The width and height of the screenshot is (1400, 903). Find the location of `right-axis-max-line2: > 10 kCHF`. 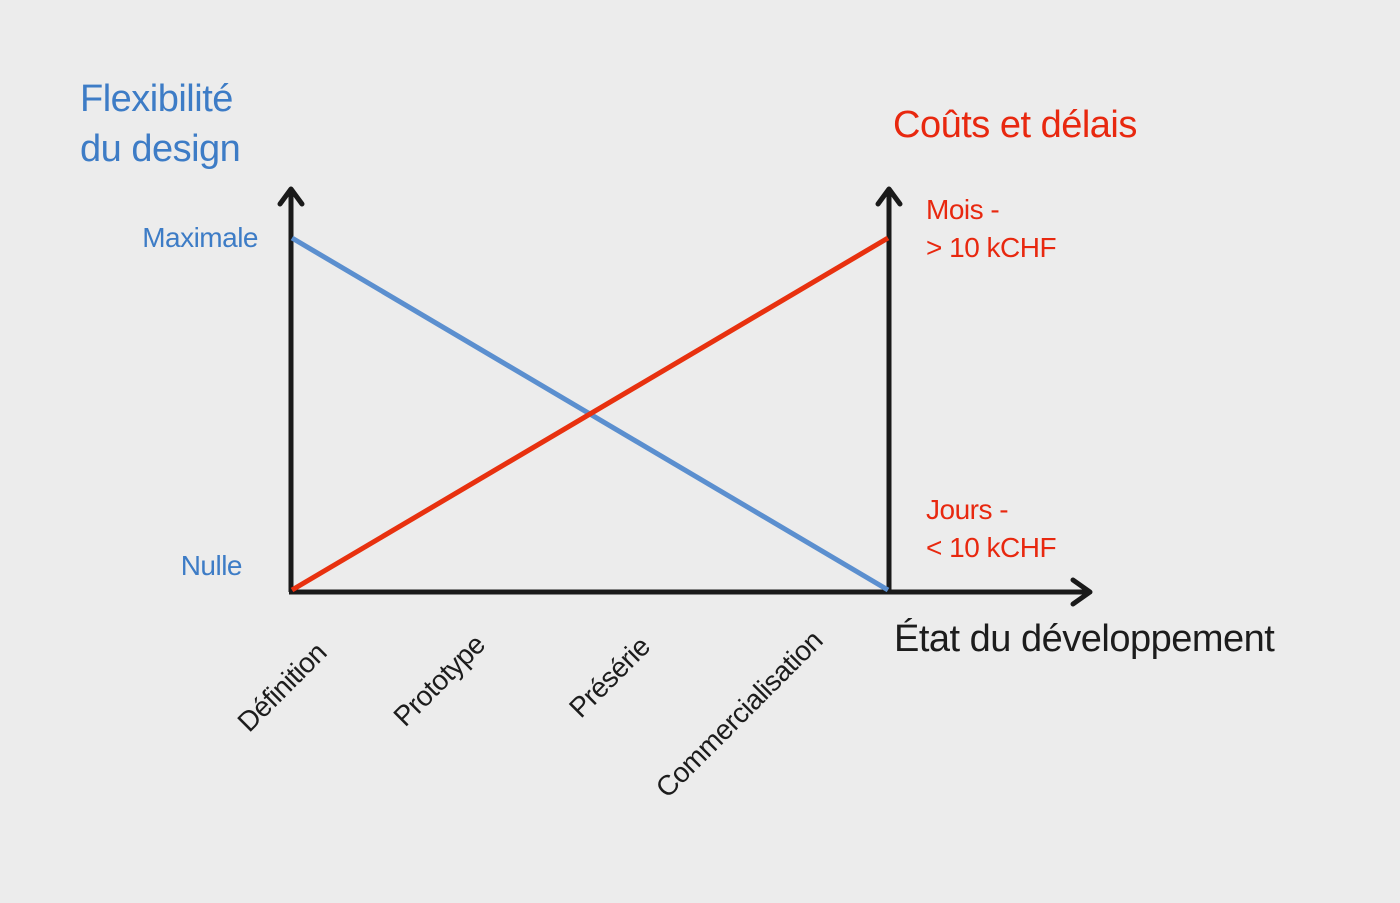

right-axis-max-line2: > 10 kCHF is located at coordinates (991, 247).